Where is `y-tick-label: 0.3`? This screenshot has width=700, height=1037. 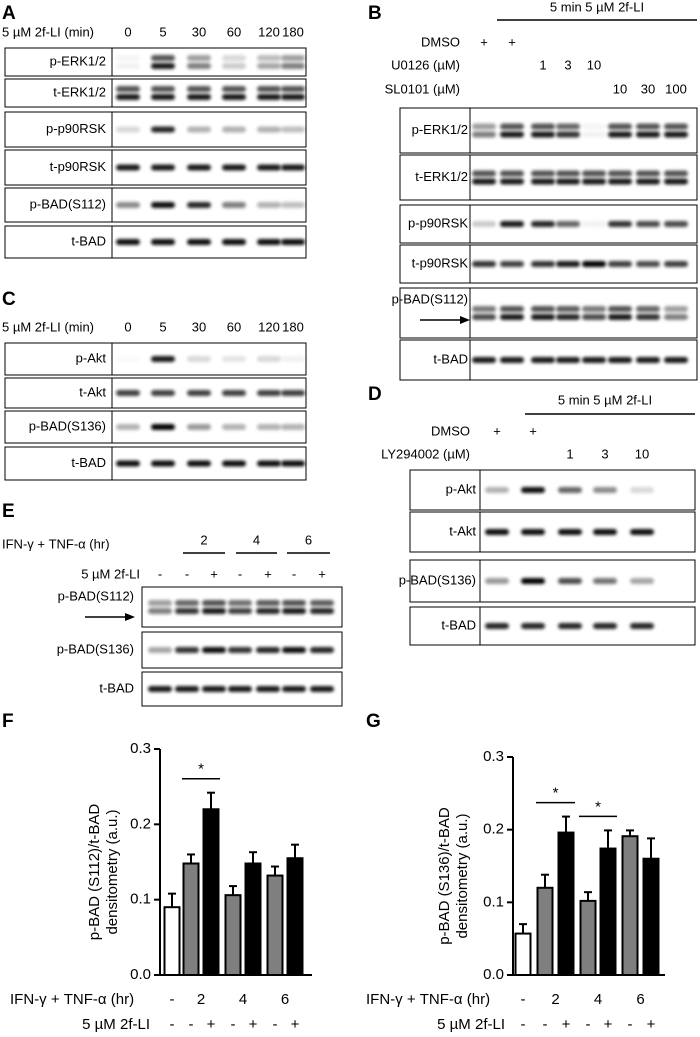 y-tick-label: 0.3 is located at coordinates (140, 748).